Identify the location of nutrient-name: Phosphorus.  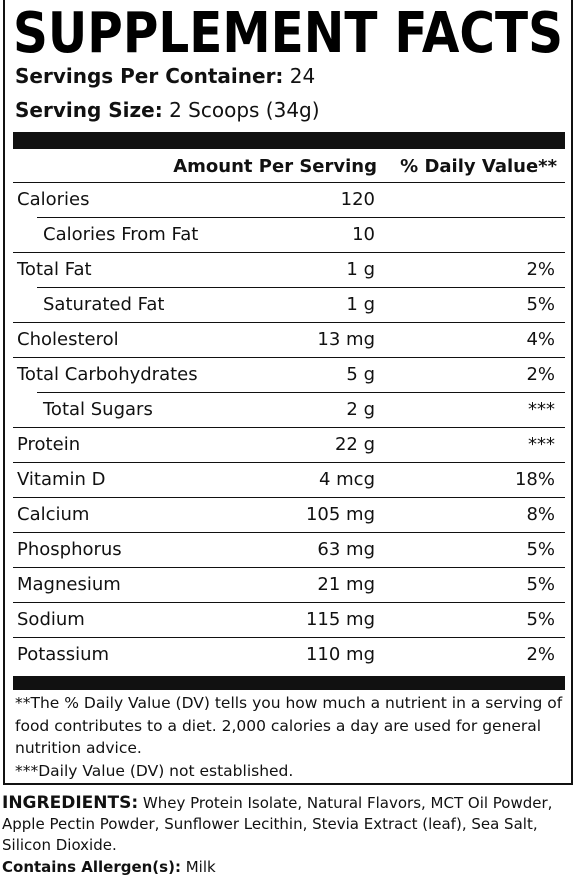
(69, 549).